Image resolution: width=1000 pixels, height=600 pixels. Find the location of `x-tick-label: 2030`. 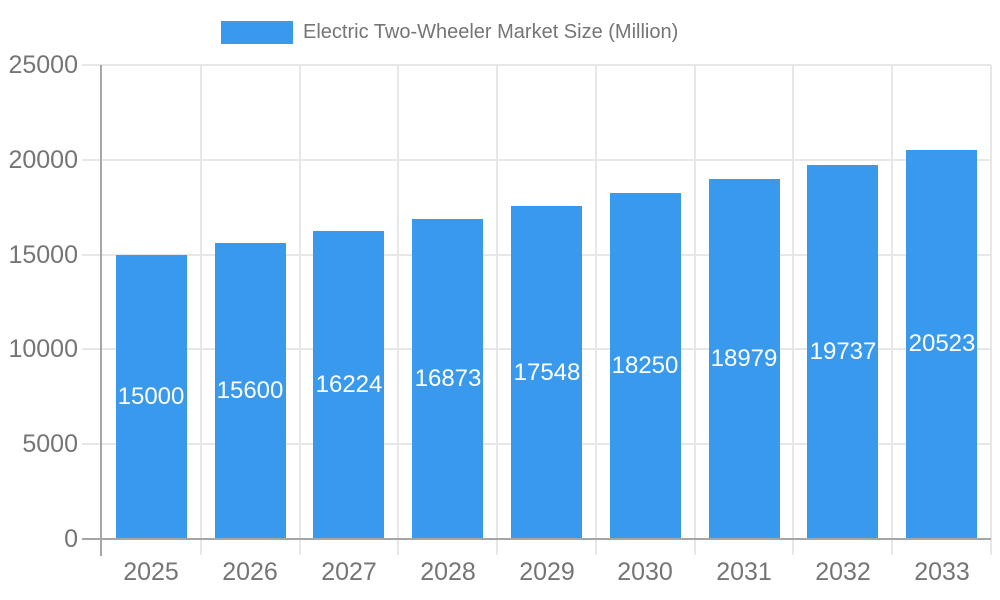

x-tick-label: 2030 is located at coordinates (645, 572).